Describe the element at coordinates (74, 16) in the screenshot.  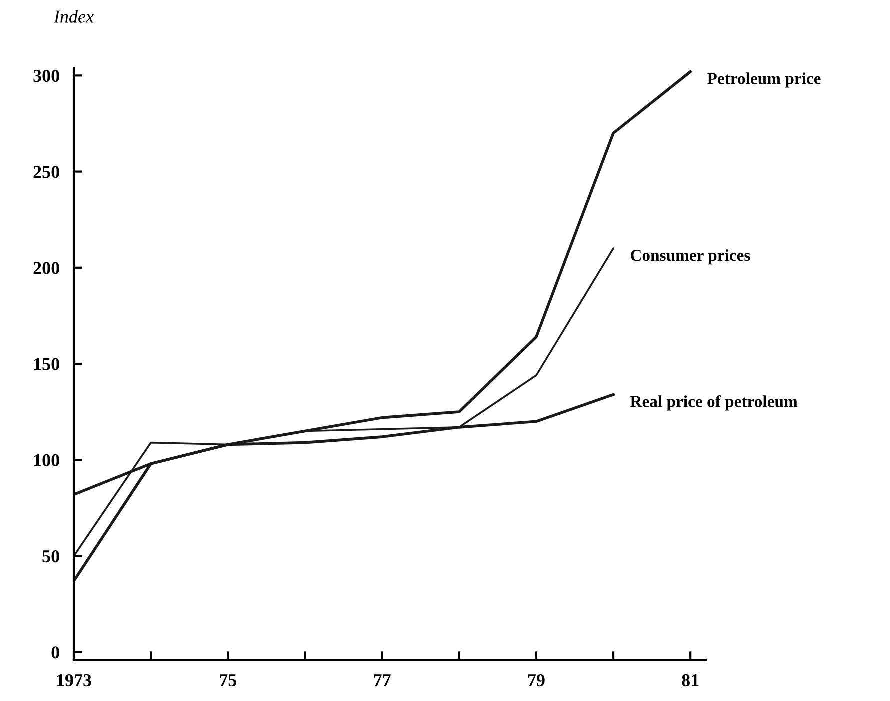
I see `y-axis-title: Index` at that location.